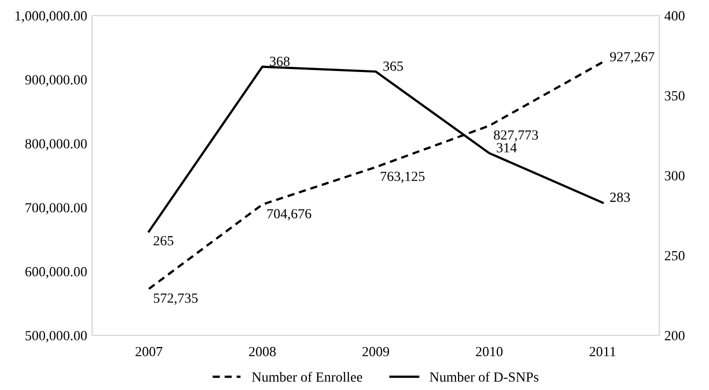 This screenshot has height=390, width=709. Describe the element at coordinates (393, 66) in the screenshot. I see `data-label: 365` at that location.